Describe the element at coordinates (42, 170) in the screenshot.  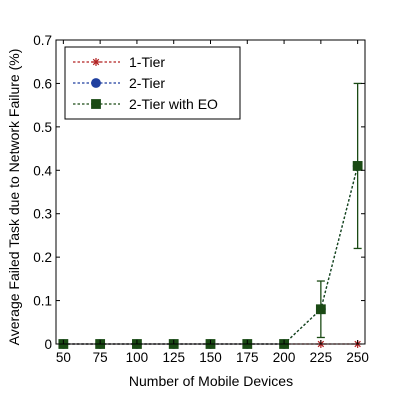
I see `y-tick-label-0.4: 0.4` at that location.